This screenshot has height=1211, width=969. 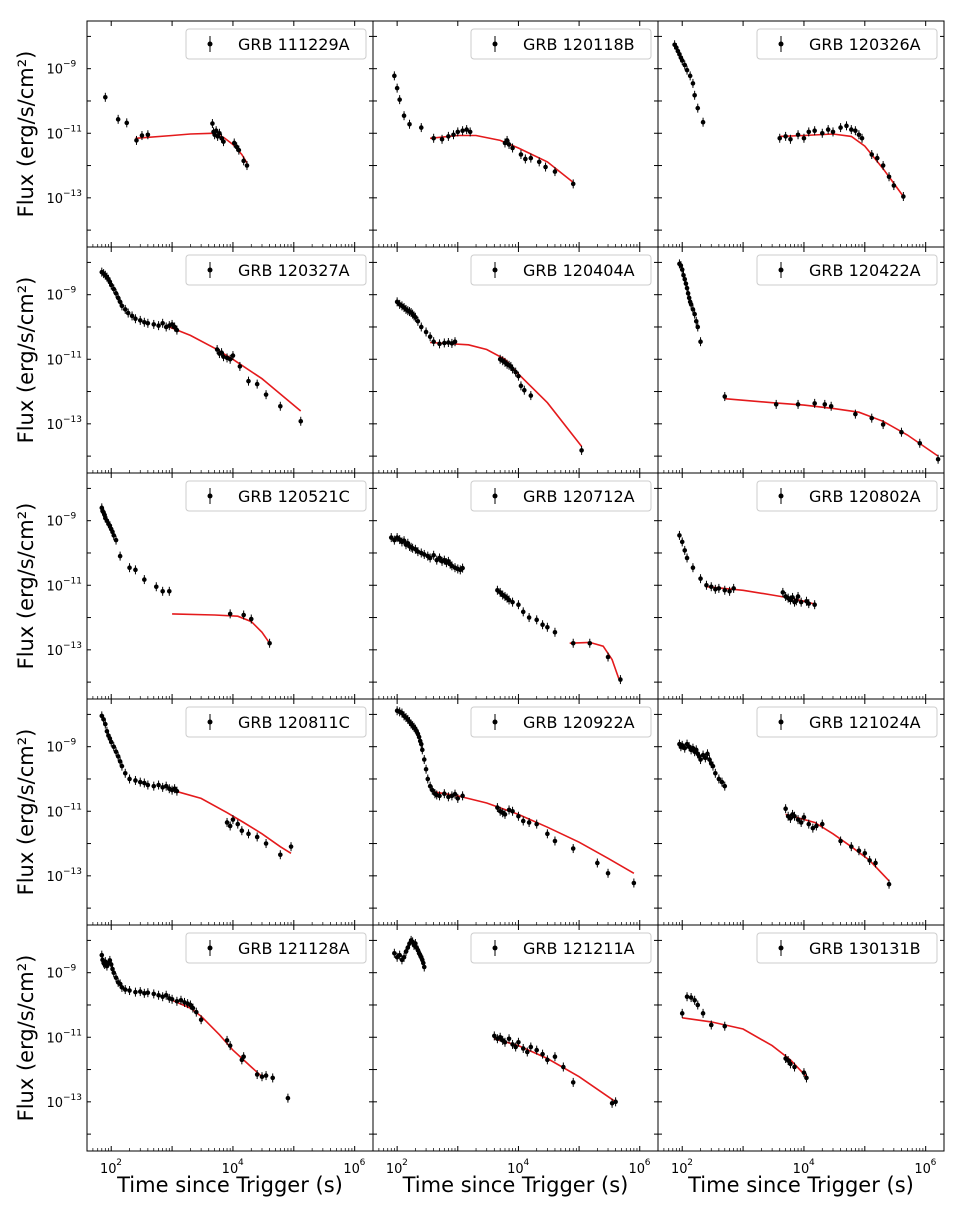 What do you see at coordinates (26, 812) in the screenshot?
I see `y-axis-label: Flux (erg/s/cm²)` at bounding box center [26, 812].